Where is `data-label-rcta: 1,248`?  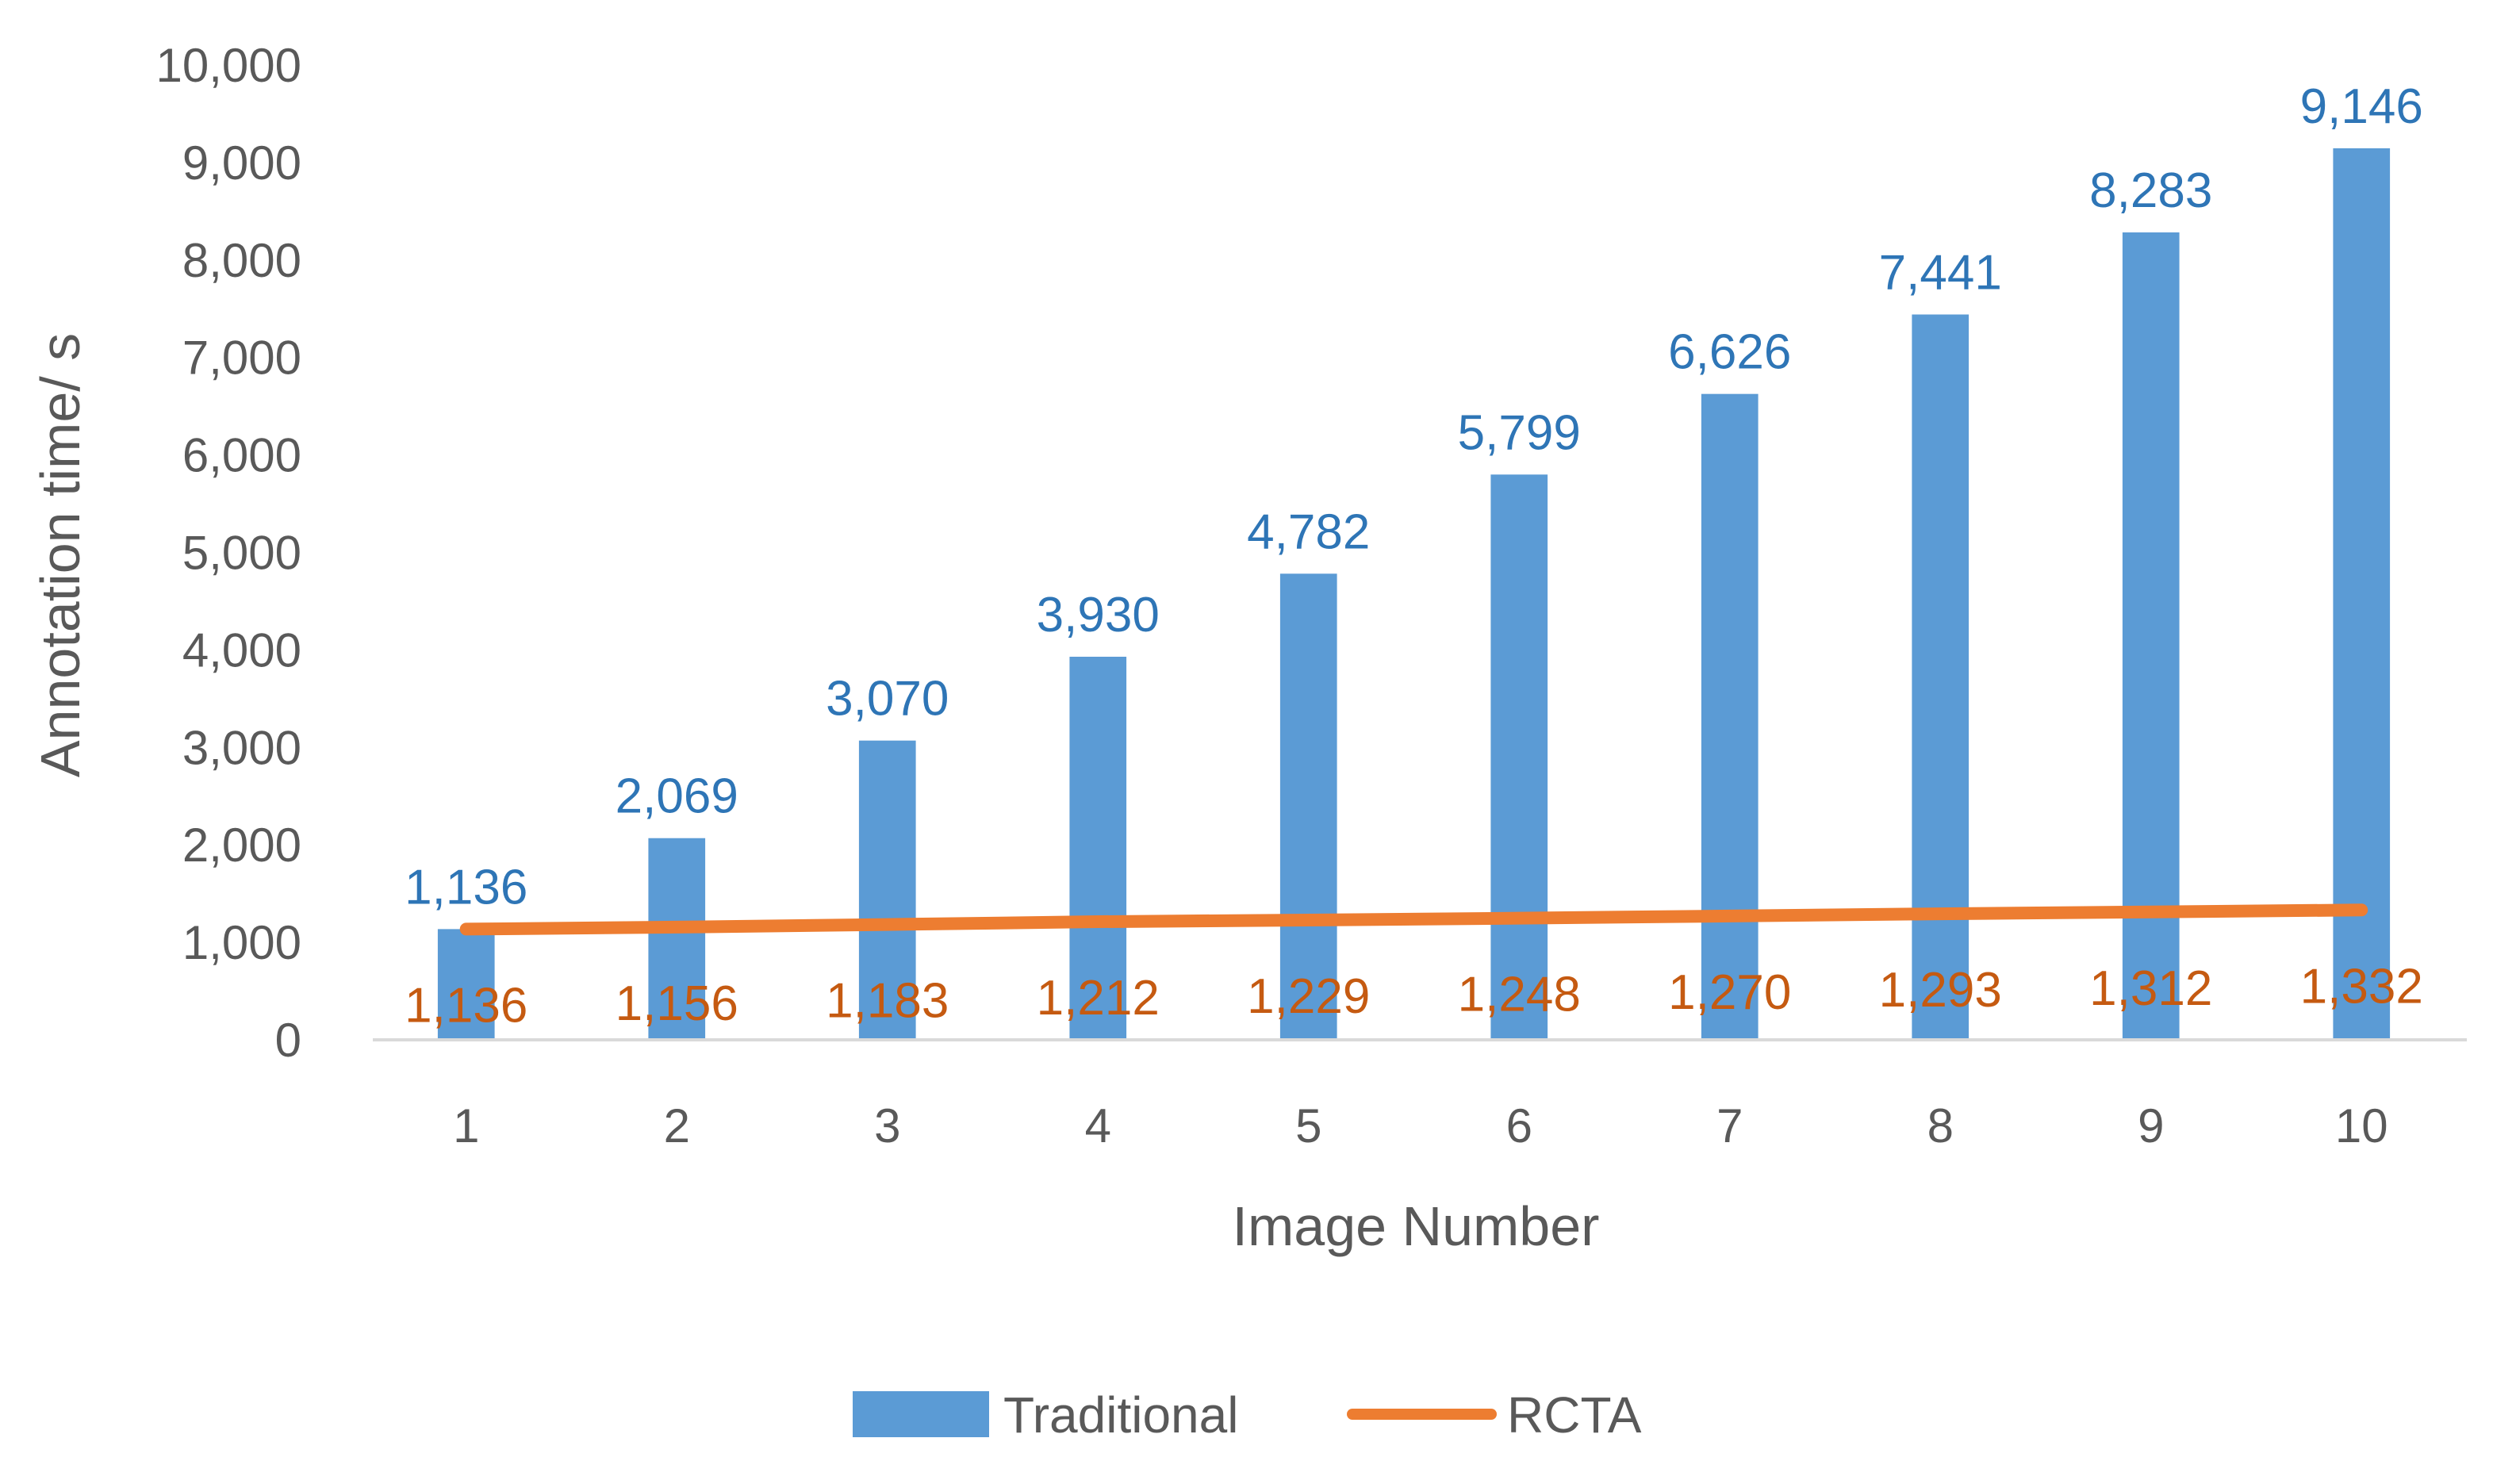
data-label-rcta: 1,248 is located at coordinates (1519, 995).